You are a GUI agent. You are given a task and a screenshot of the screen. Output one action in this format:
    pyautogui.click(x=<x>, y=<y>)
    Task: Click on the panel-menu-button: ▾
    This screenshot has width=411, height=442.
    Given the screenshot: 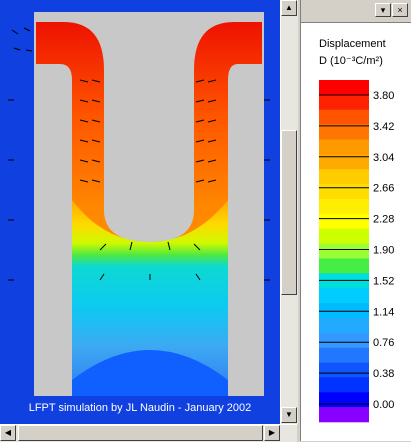 What is the action you would take?
    pyautogui.click(x=383, y=10)
    